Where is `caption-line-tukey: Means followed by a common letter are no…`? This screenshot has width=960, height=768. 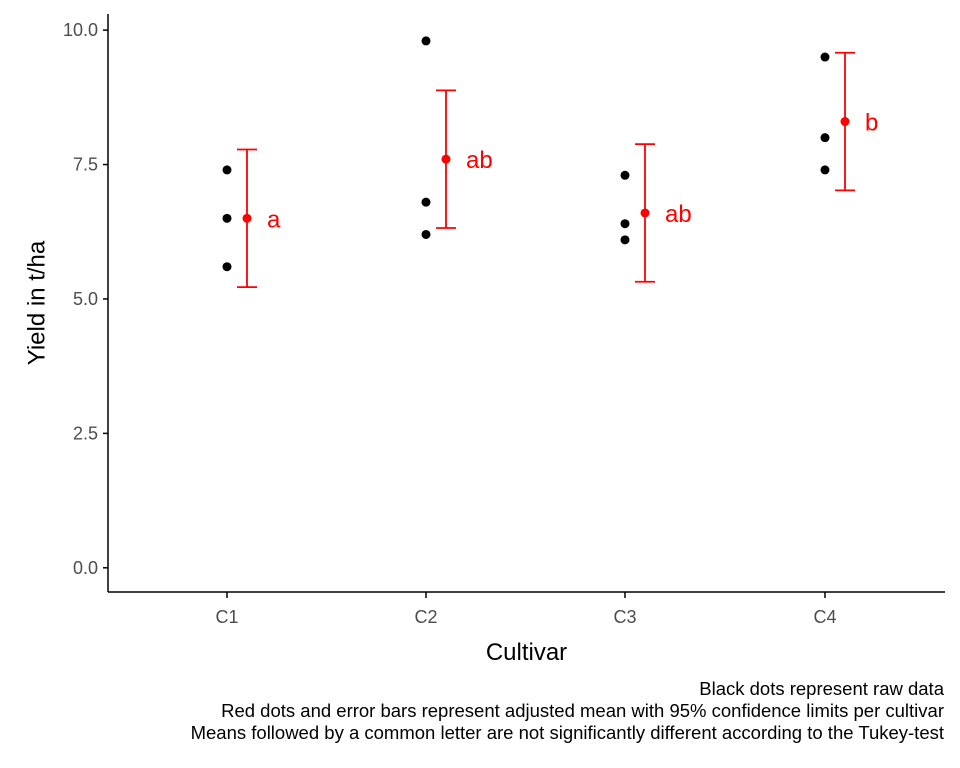 caption-line-tukey: Means followed by a common letter are no… is located at coordinates (567, 732).